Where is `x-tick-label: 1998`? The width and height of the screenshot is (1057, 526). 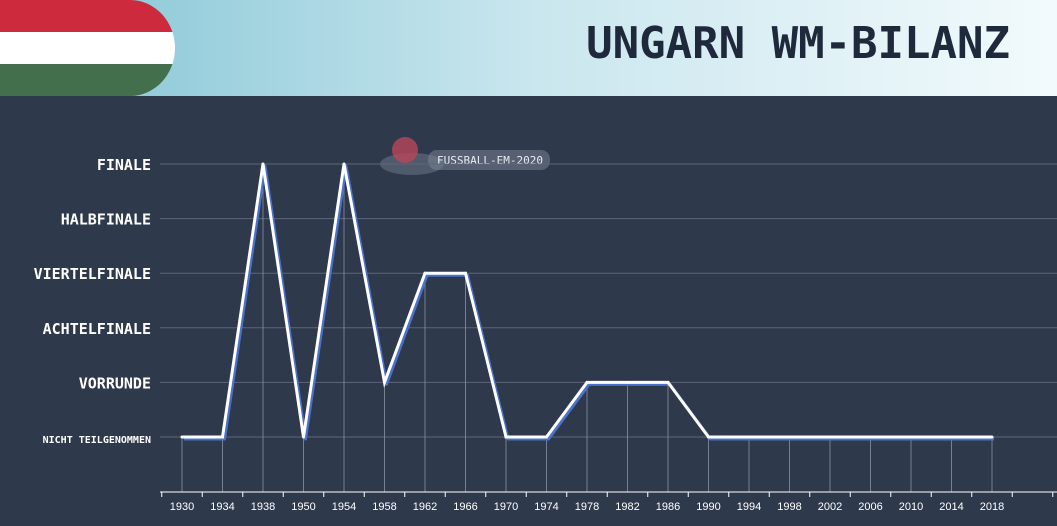 x-tick-label: 1998 is located at coordinates (789, 507).